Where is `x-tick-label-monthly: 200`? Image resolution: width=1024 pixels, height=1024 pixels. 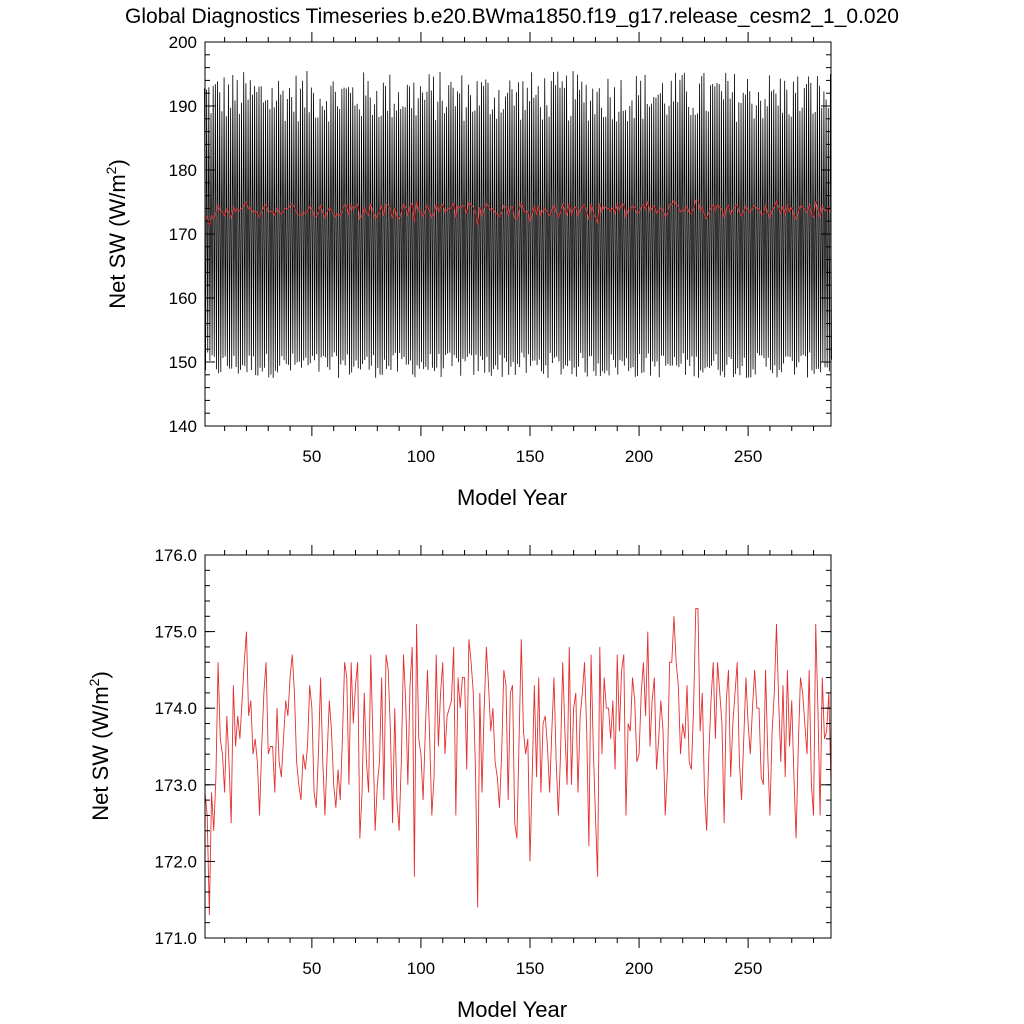 x-tick-label-monthly: 200 is located at coordinates (639, 456).